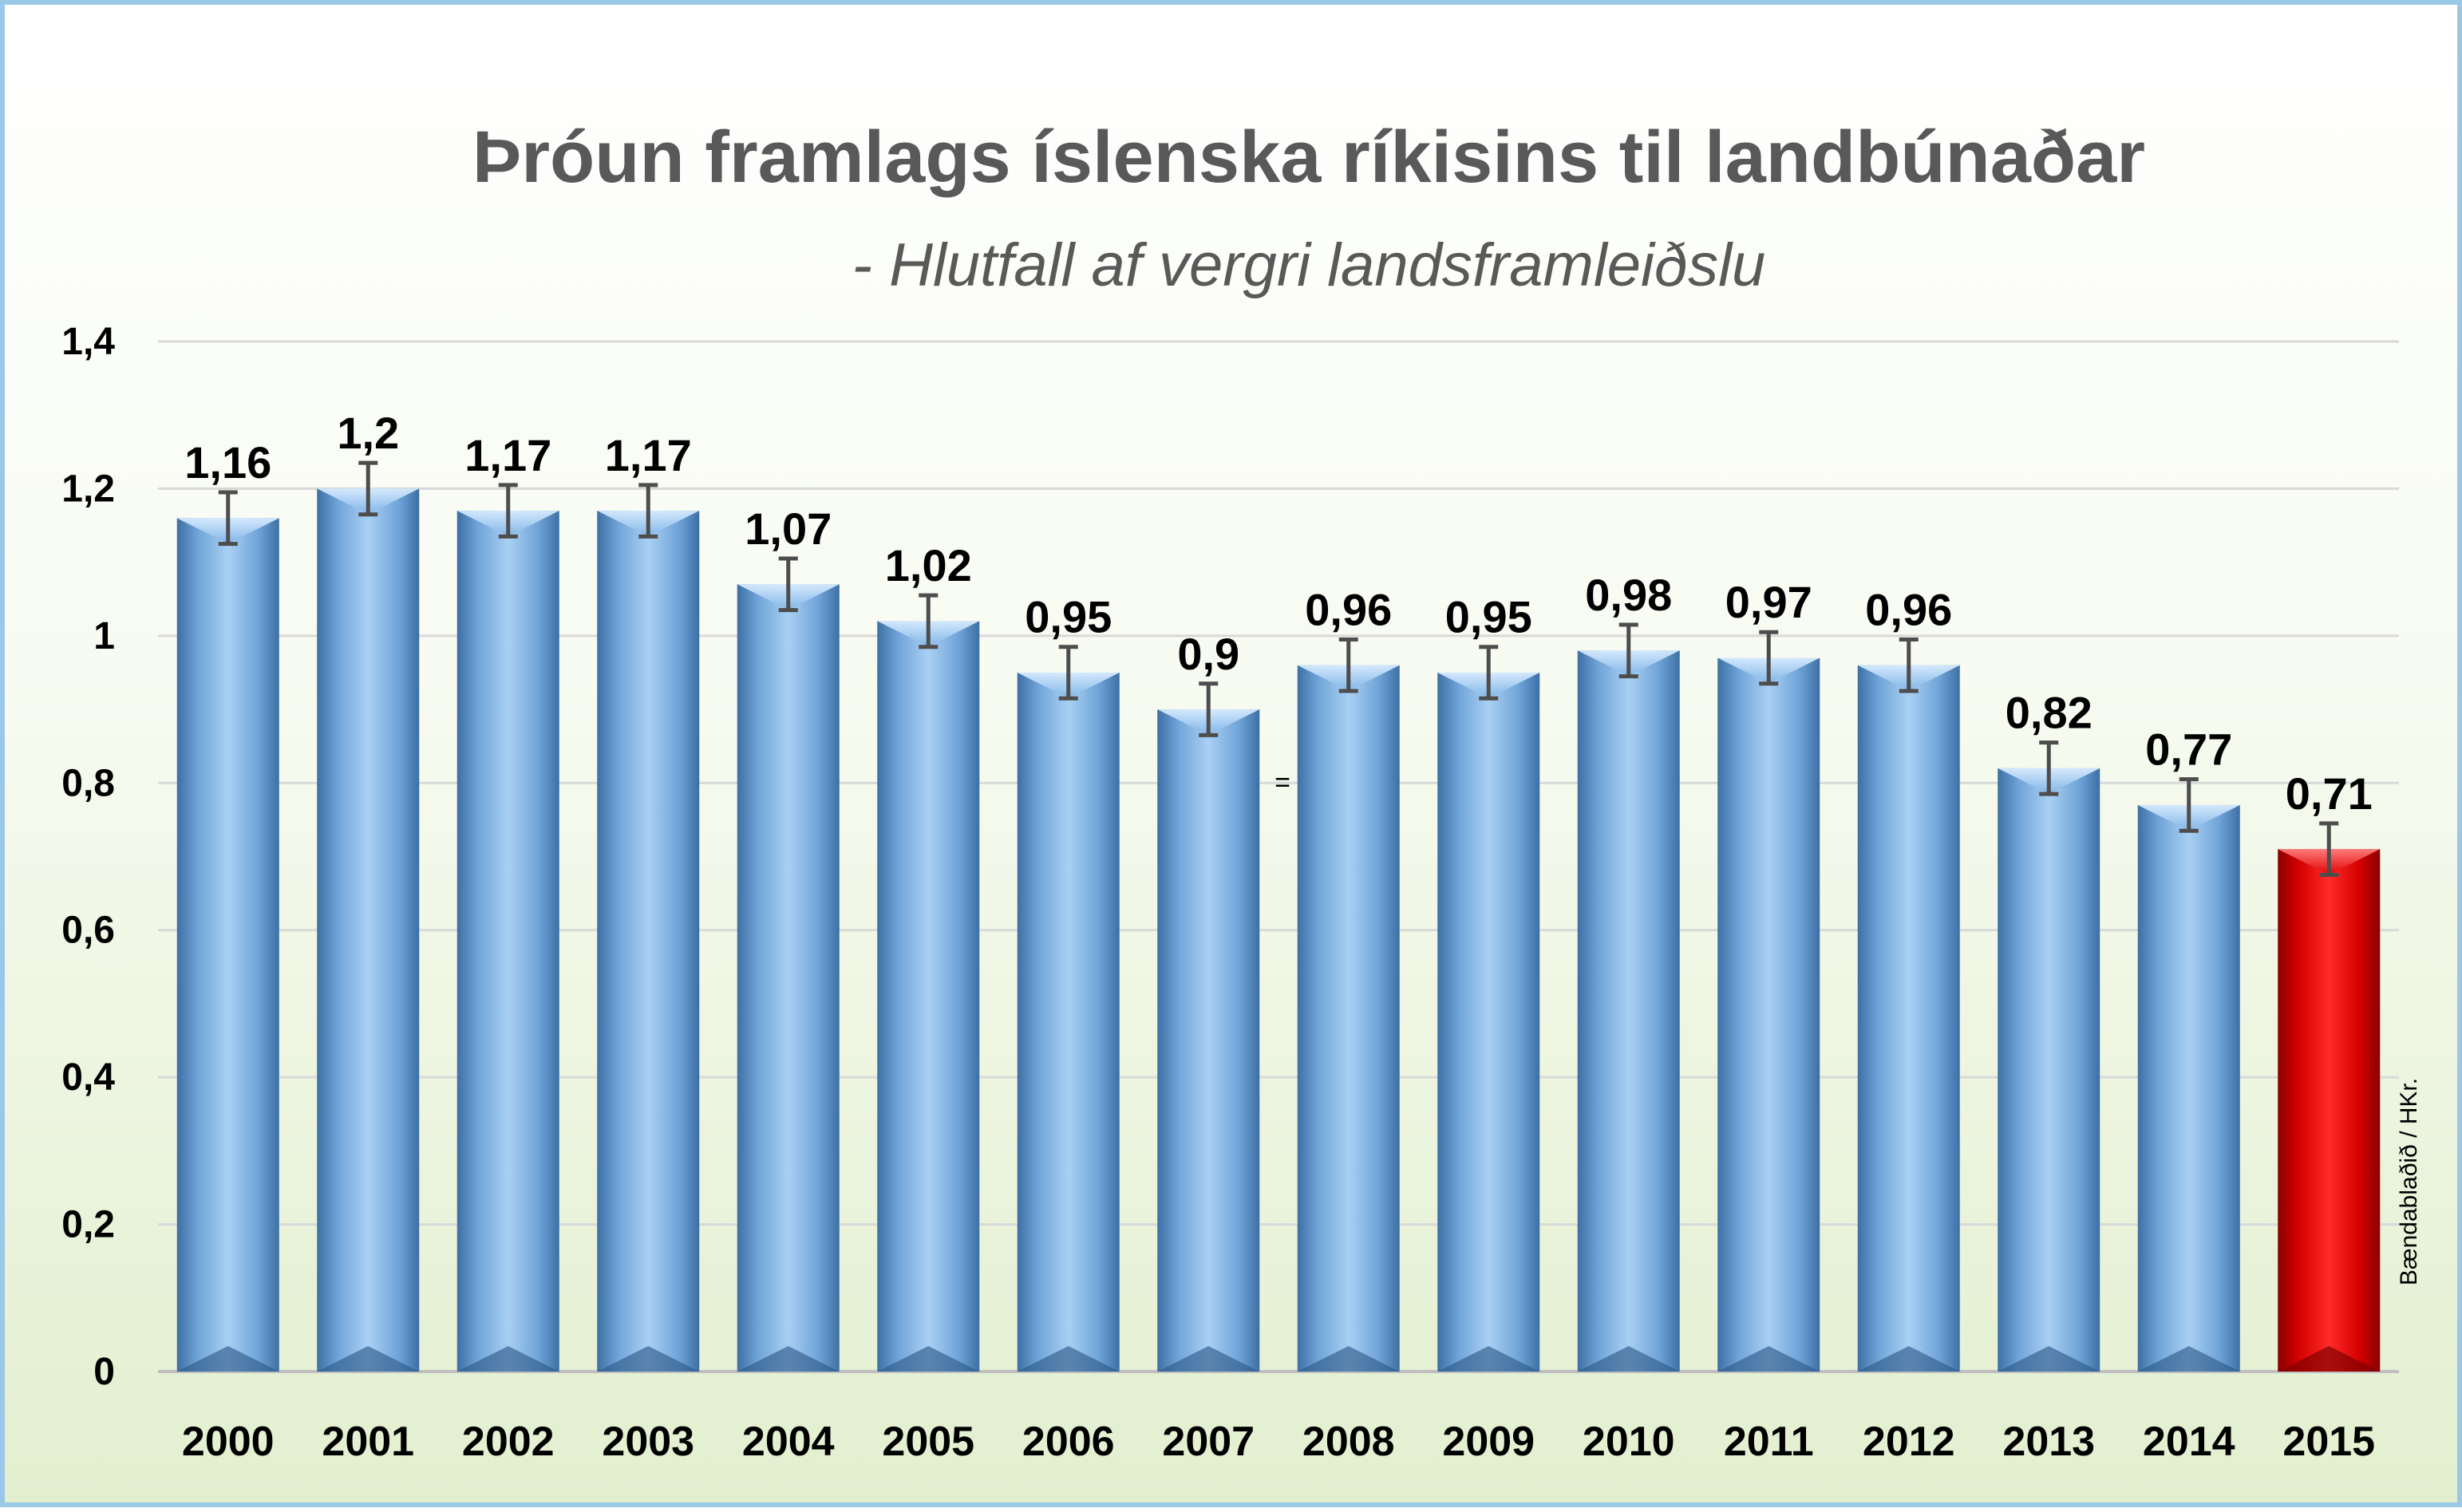 Image resolution: width=2462 pixels, height=1512 pixels. I want to click on x-tick-label: 2004, so click(788, 1442).